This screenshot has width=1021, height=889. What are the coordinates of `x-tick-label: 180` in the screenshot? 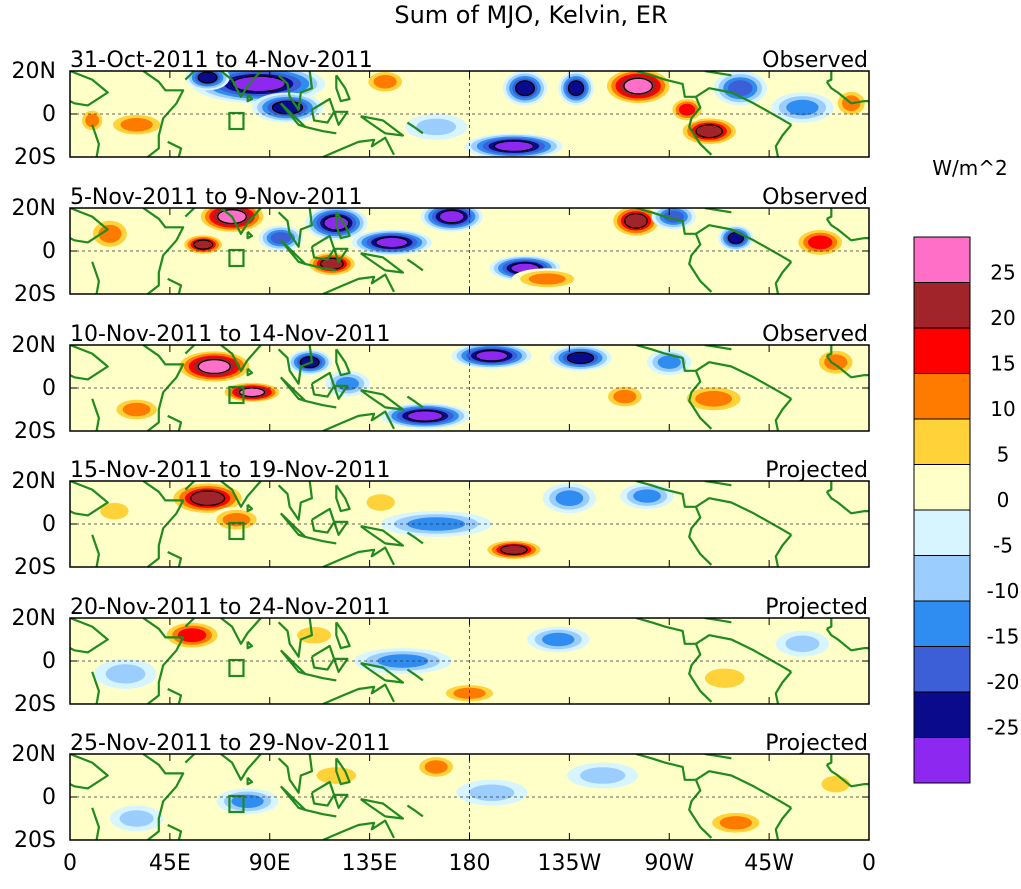 It's located at (470, 863).